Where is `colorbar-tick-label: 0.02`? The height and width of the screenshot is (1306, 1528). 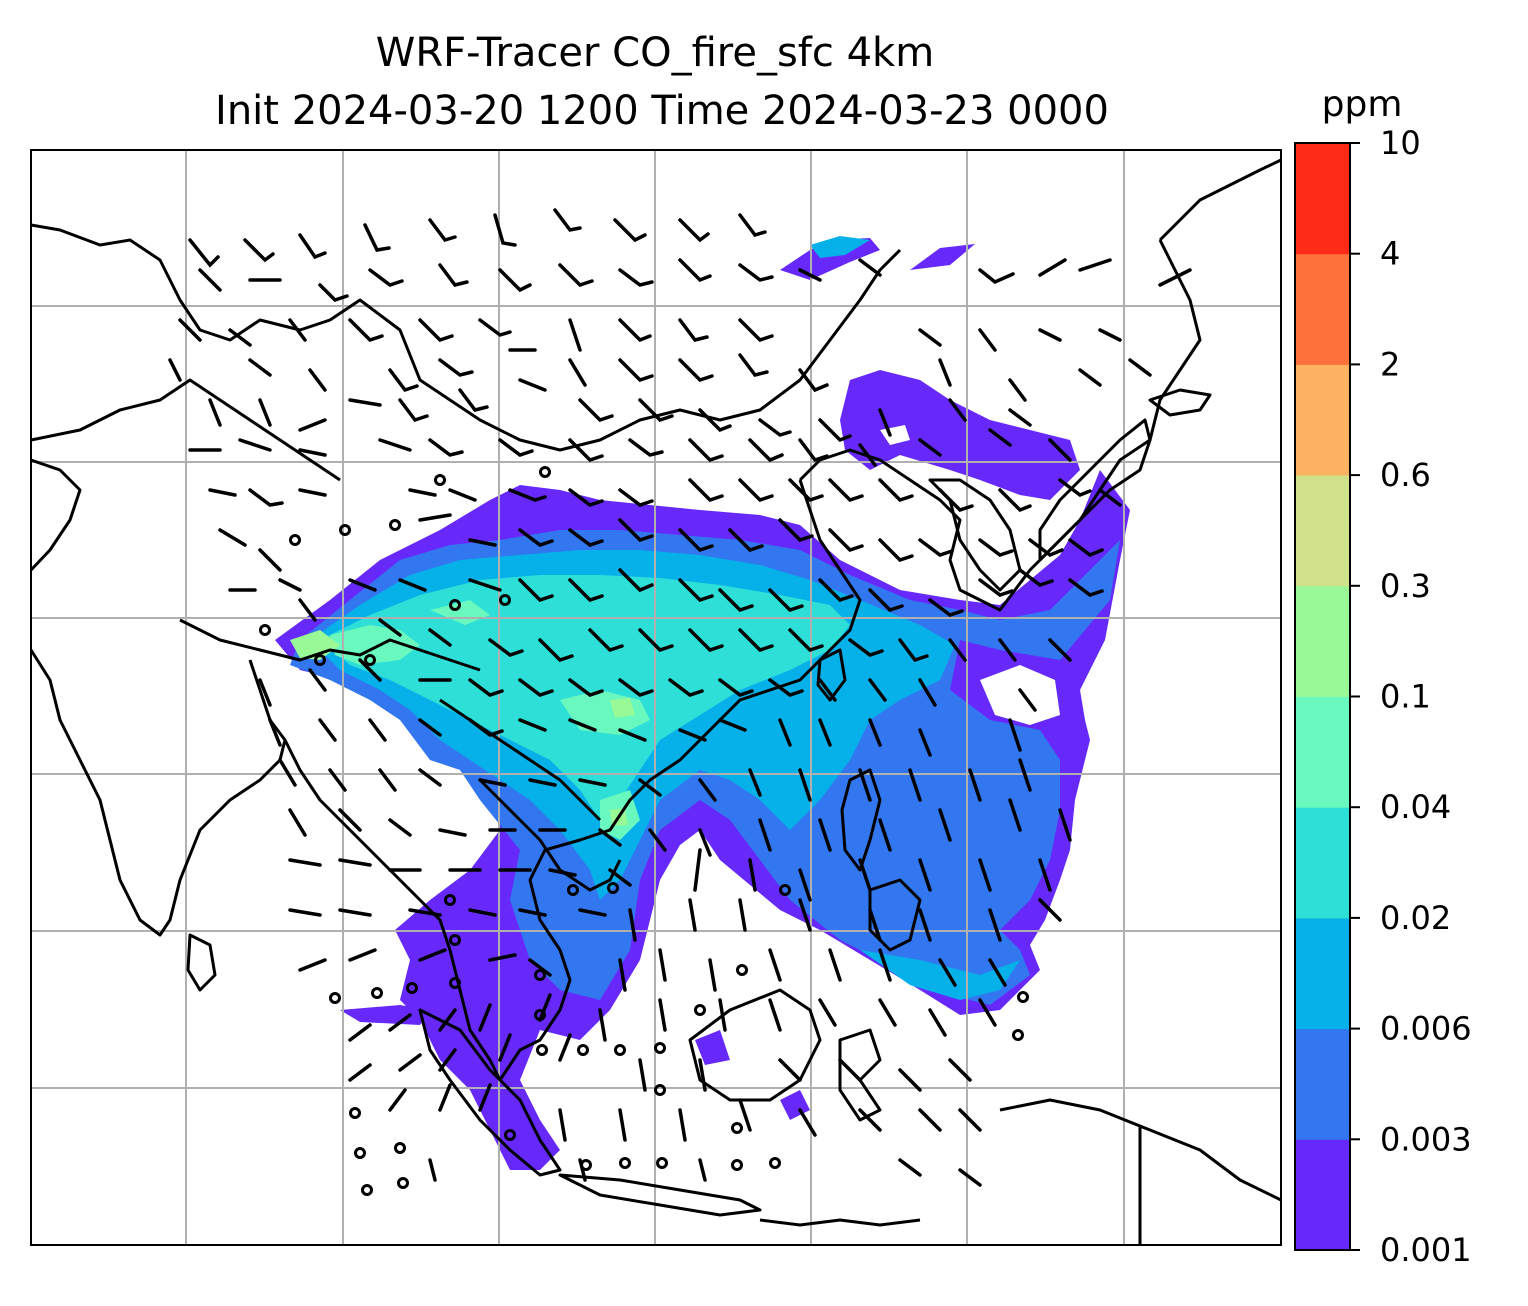 colorbar-tick-label: 0.02 is located at coordinates (1415, 918).